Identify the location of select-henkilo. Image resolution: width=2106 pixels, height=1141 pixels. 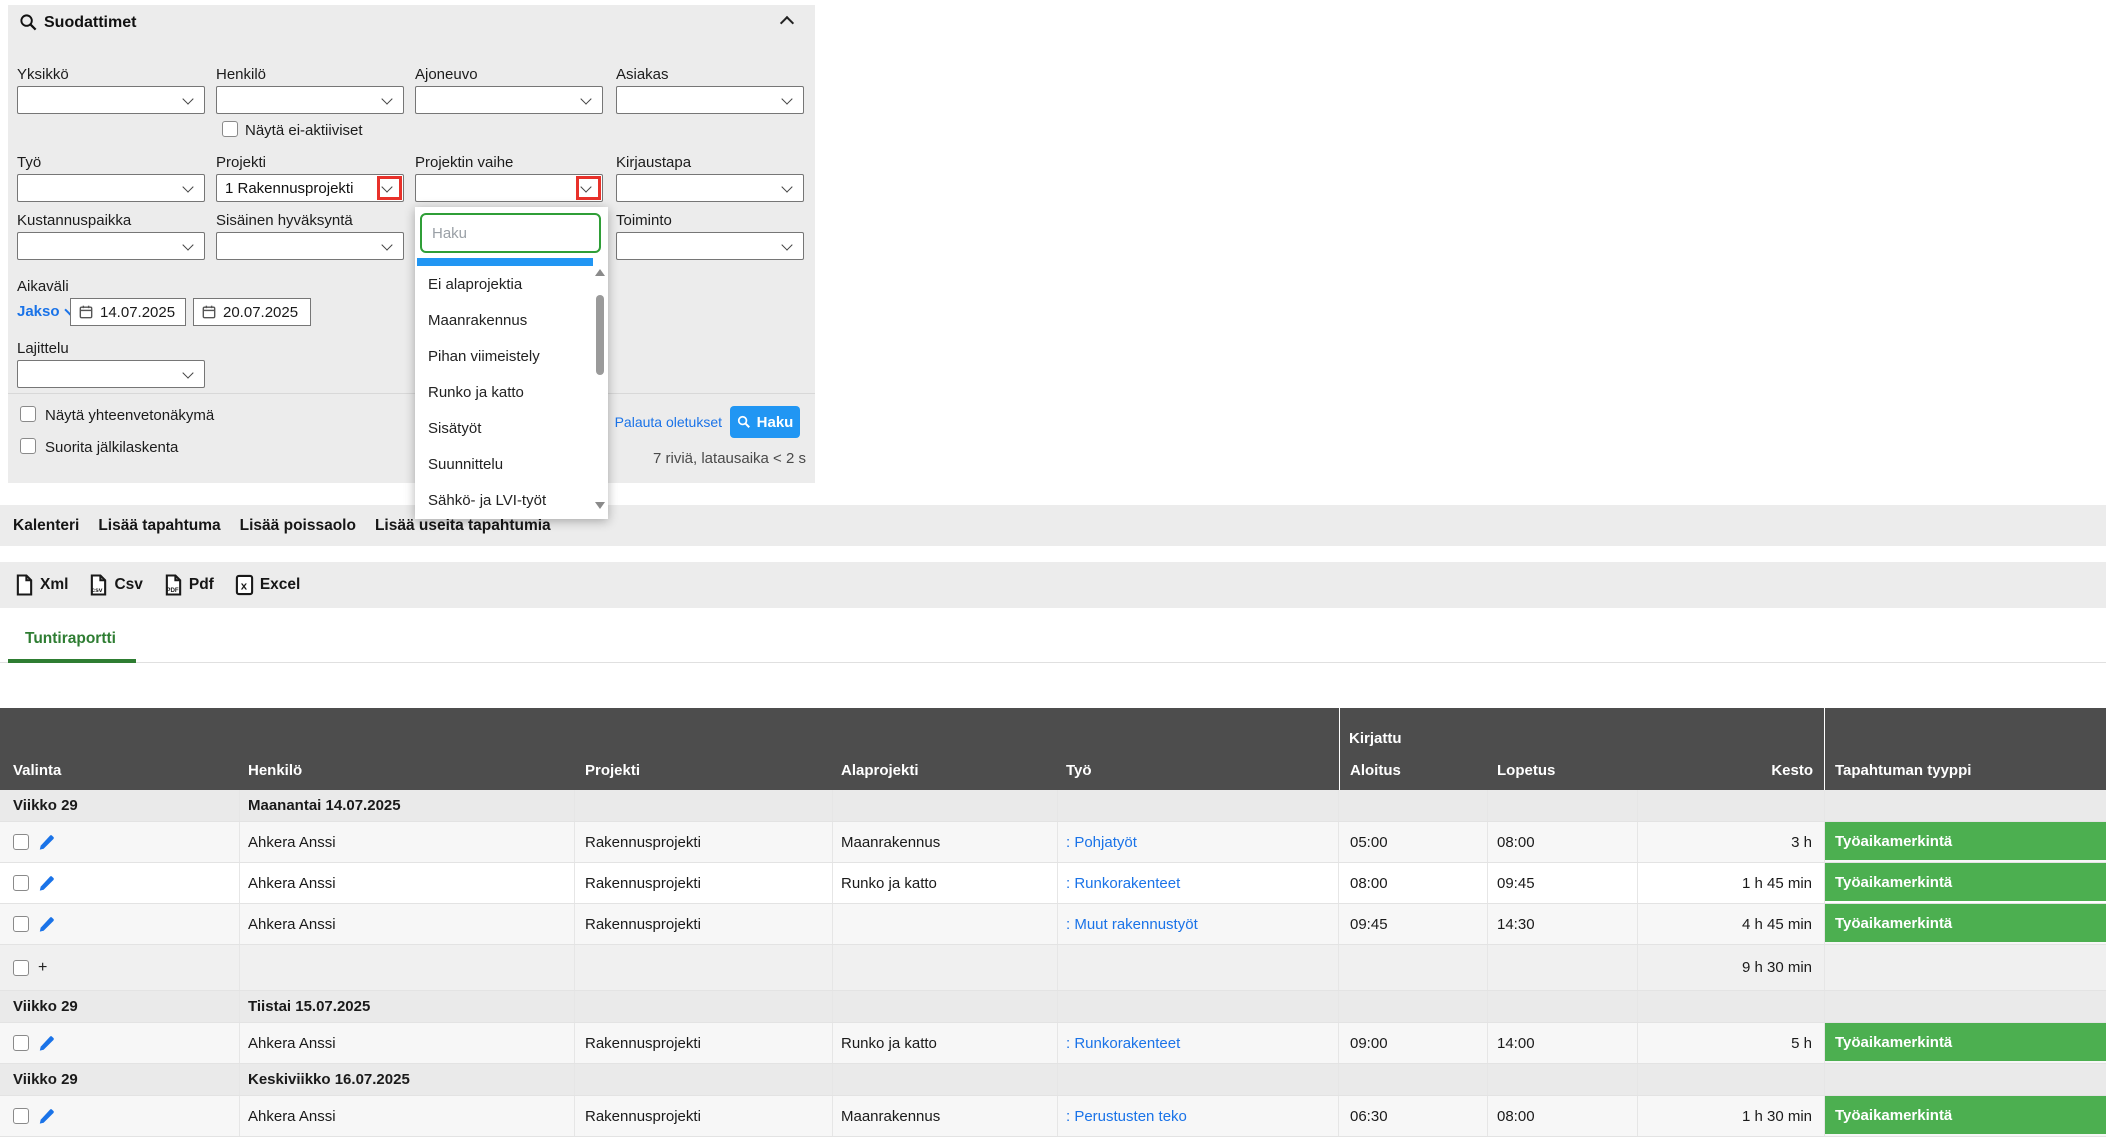
(310, 100).